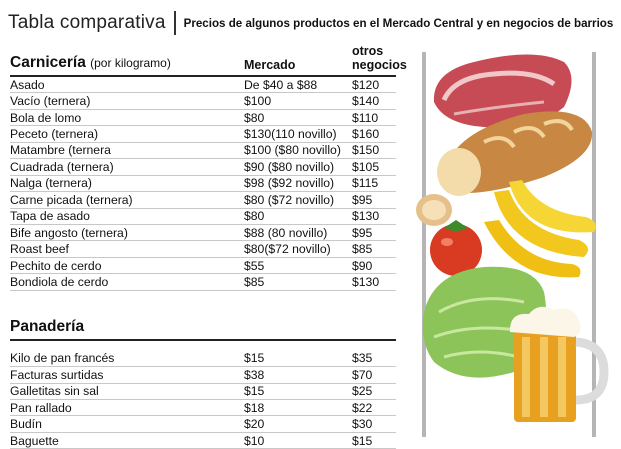 Image resolution: width=621 pixels, height=449 pixels. Describe the element at coordinates (362, 391) in the screenshot. I see `price-otros: $25` at that location.